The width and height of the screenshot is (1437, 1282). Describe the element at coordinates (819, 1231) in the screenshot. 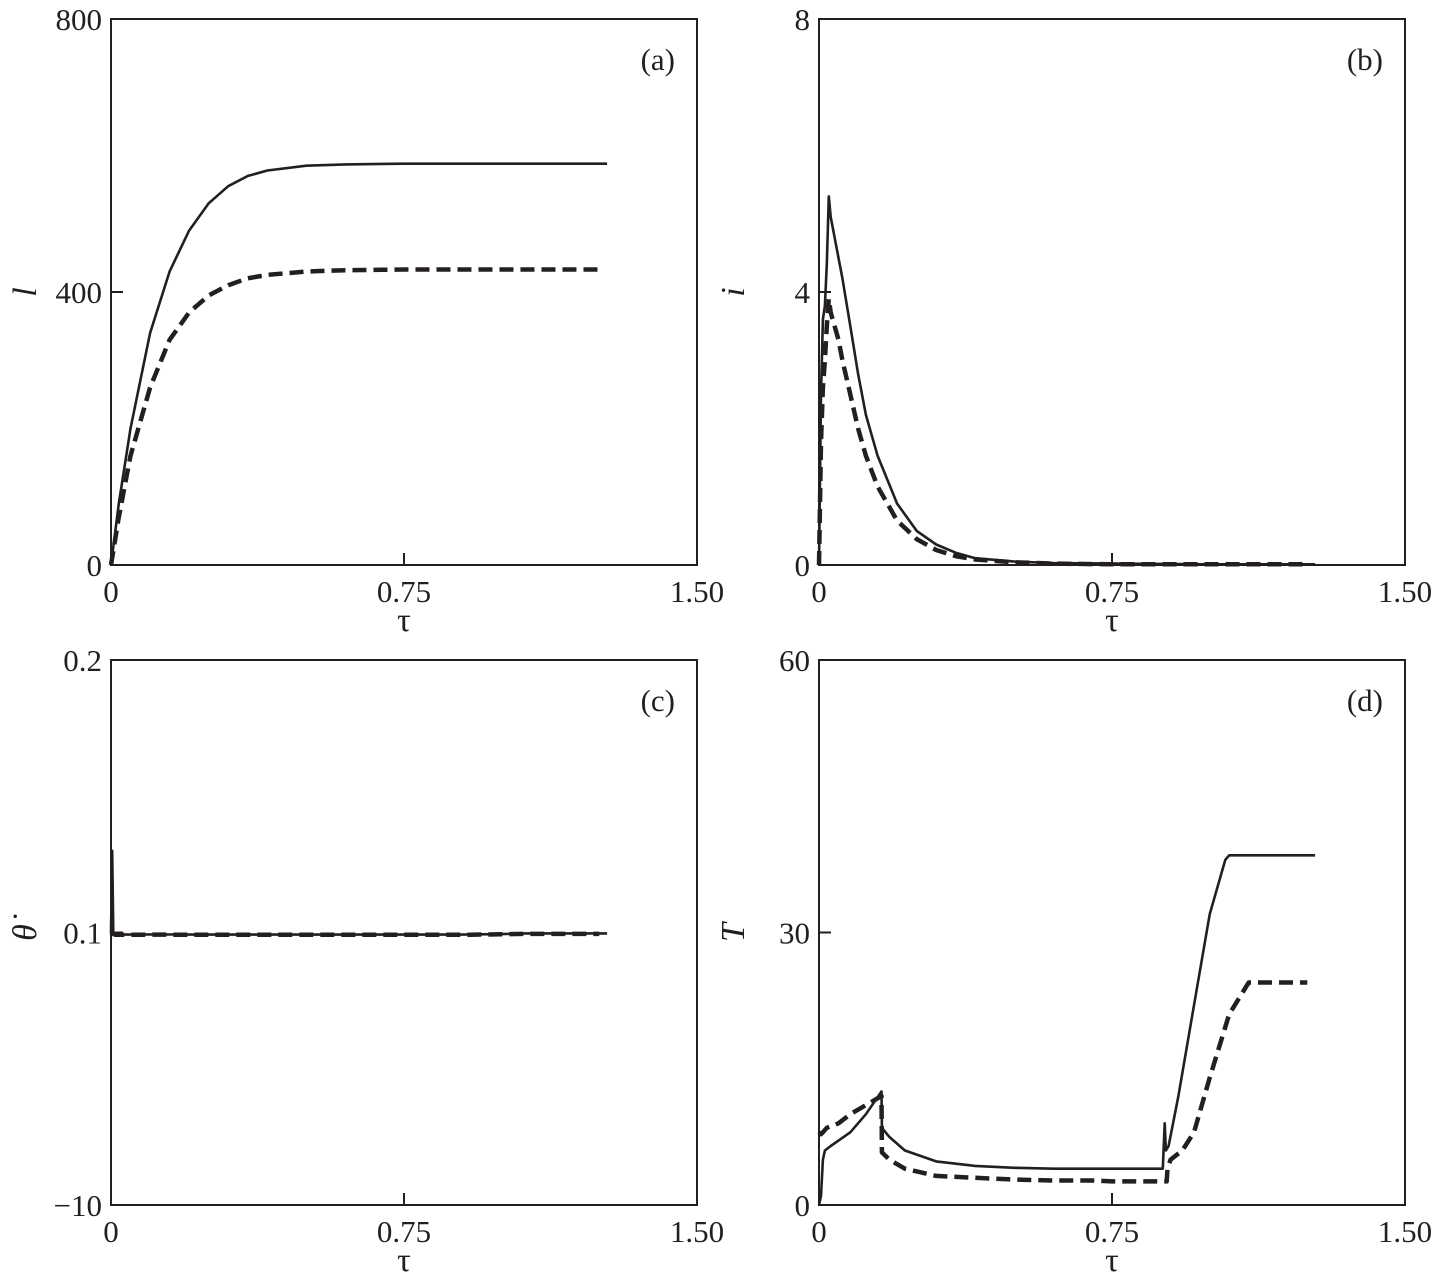

I see `x-tick-label-d-0: 0` at that location.